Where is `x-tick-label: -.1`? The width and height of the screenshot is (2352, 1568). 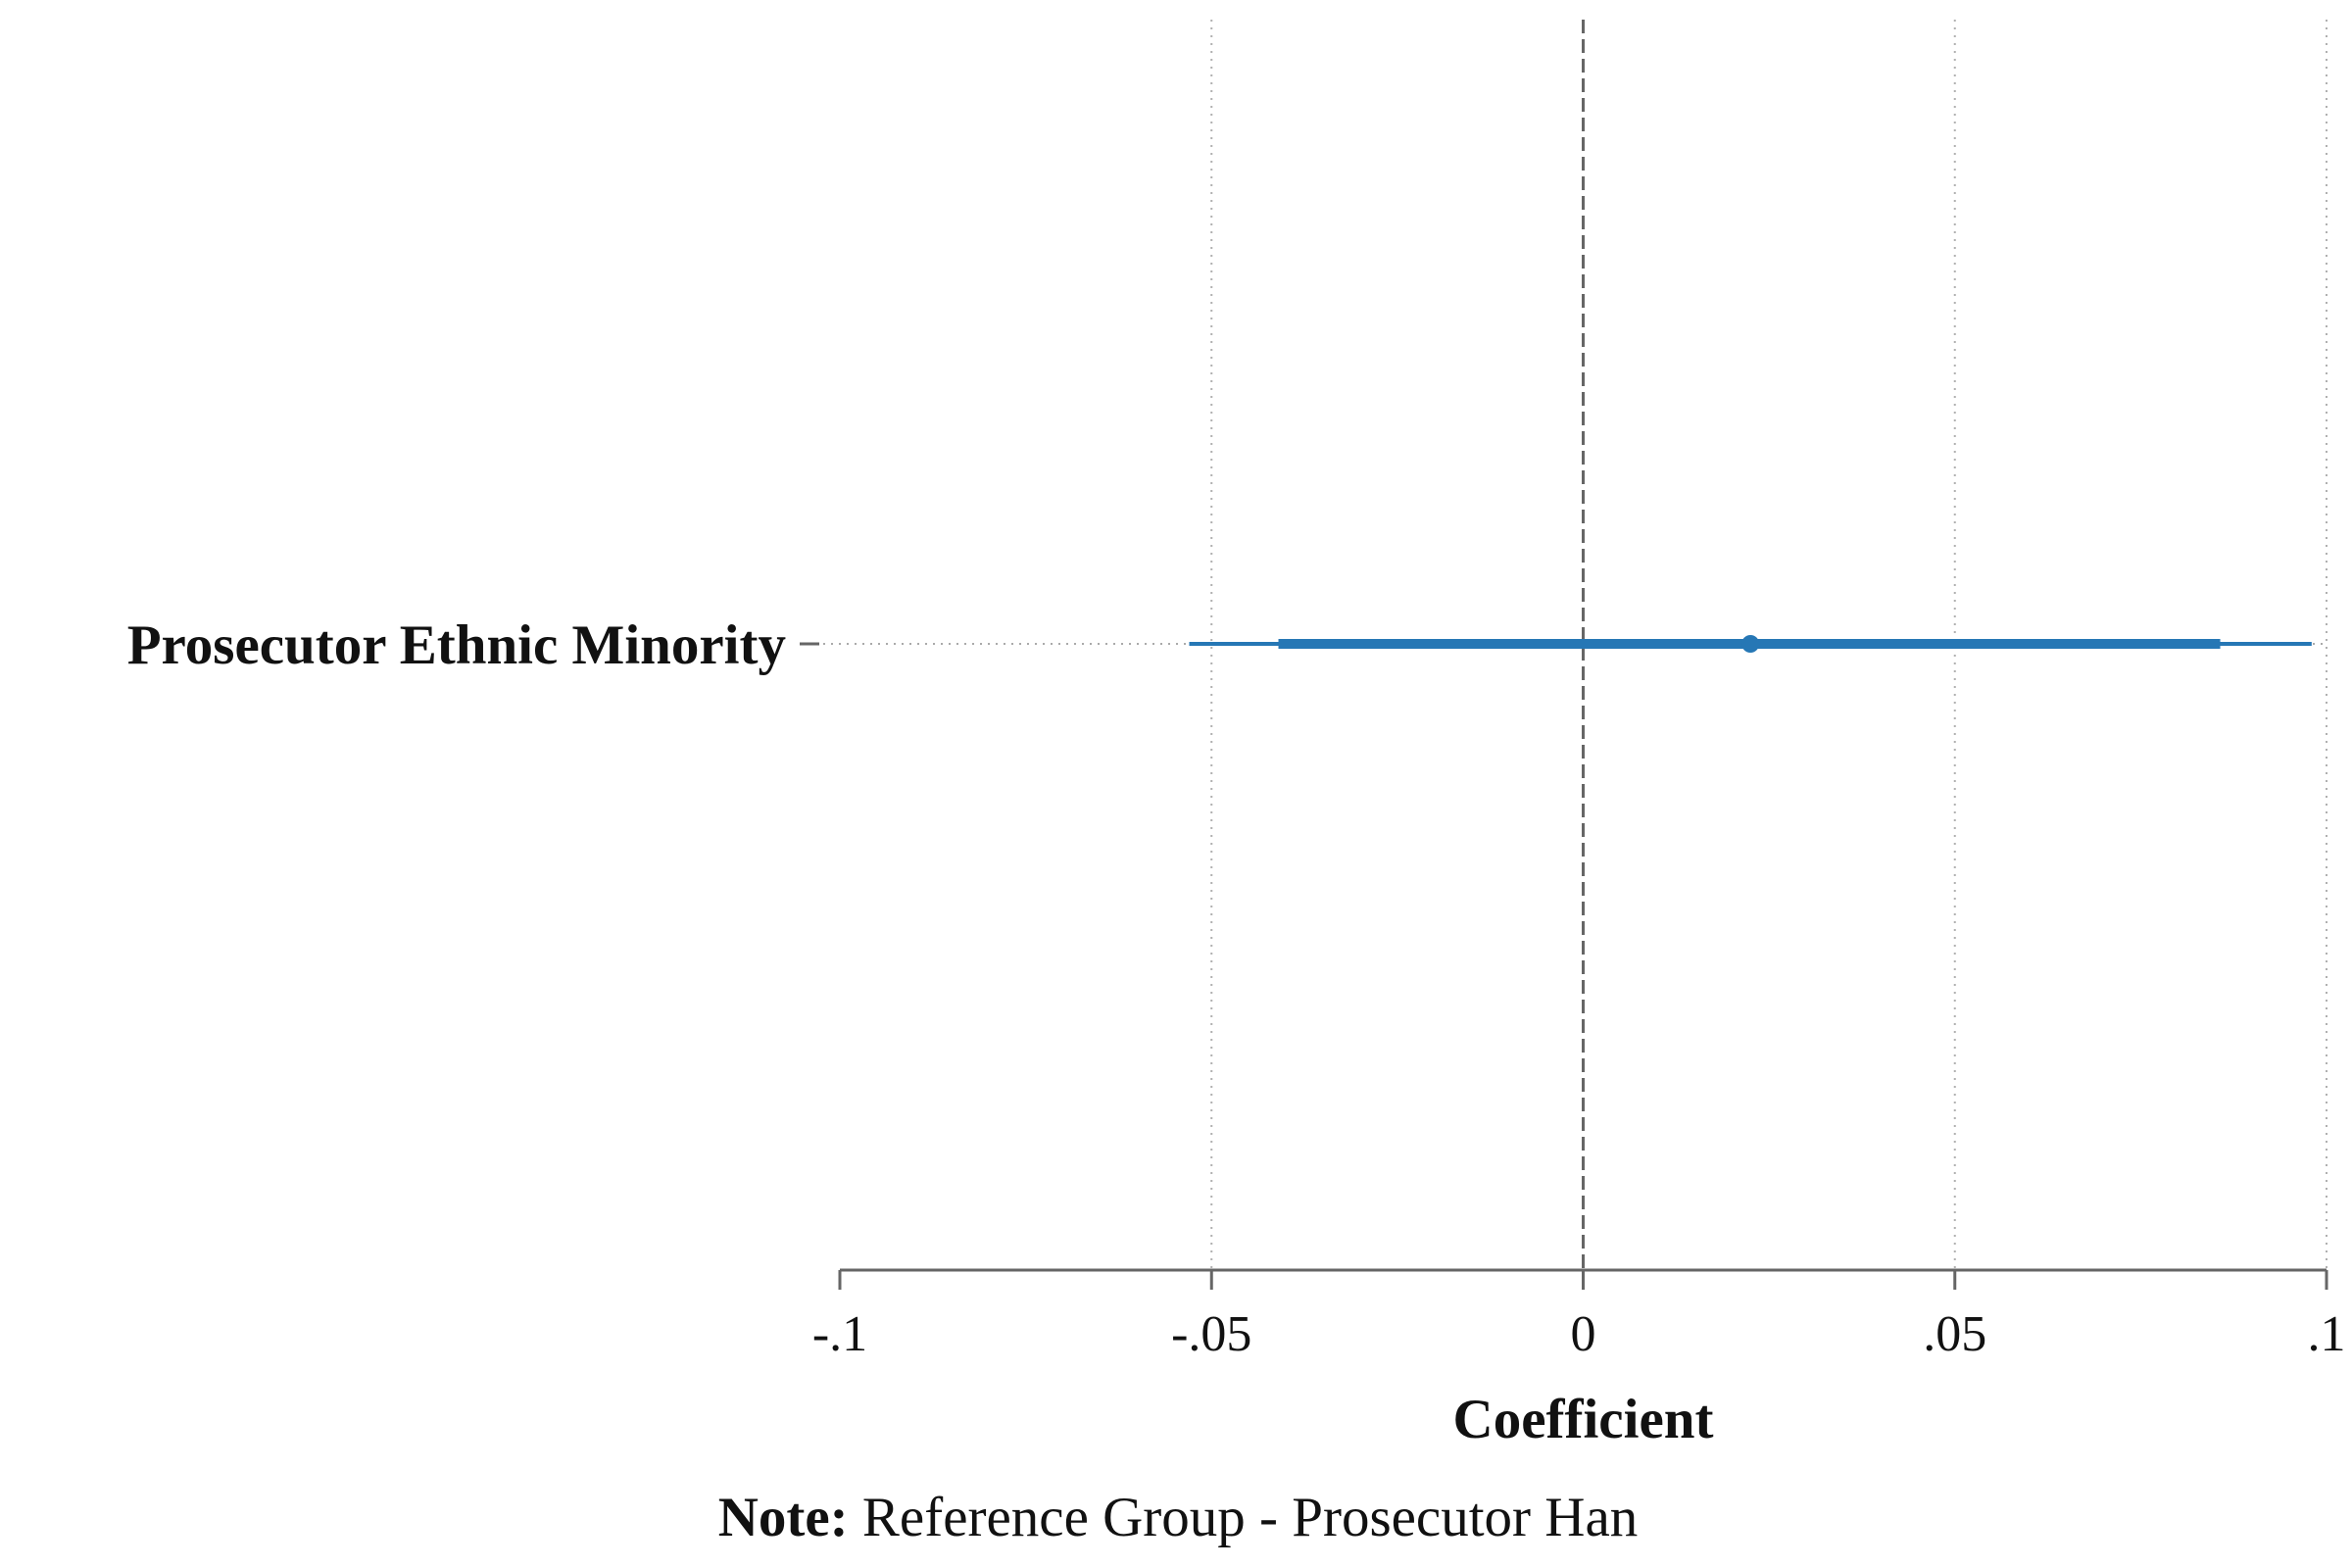 x-tick-label: -.1 is located at coordinates (839, 1334).